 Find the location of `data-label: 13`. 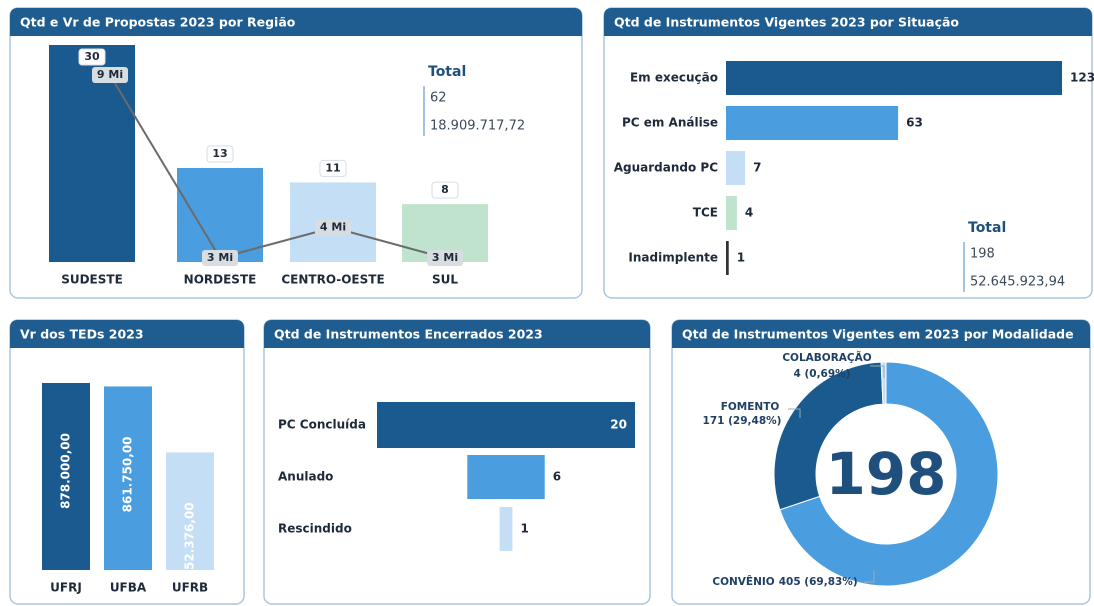

data-label: 13 is located at coordinates (219, 153).